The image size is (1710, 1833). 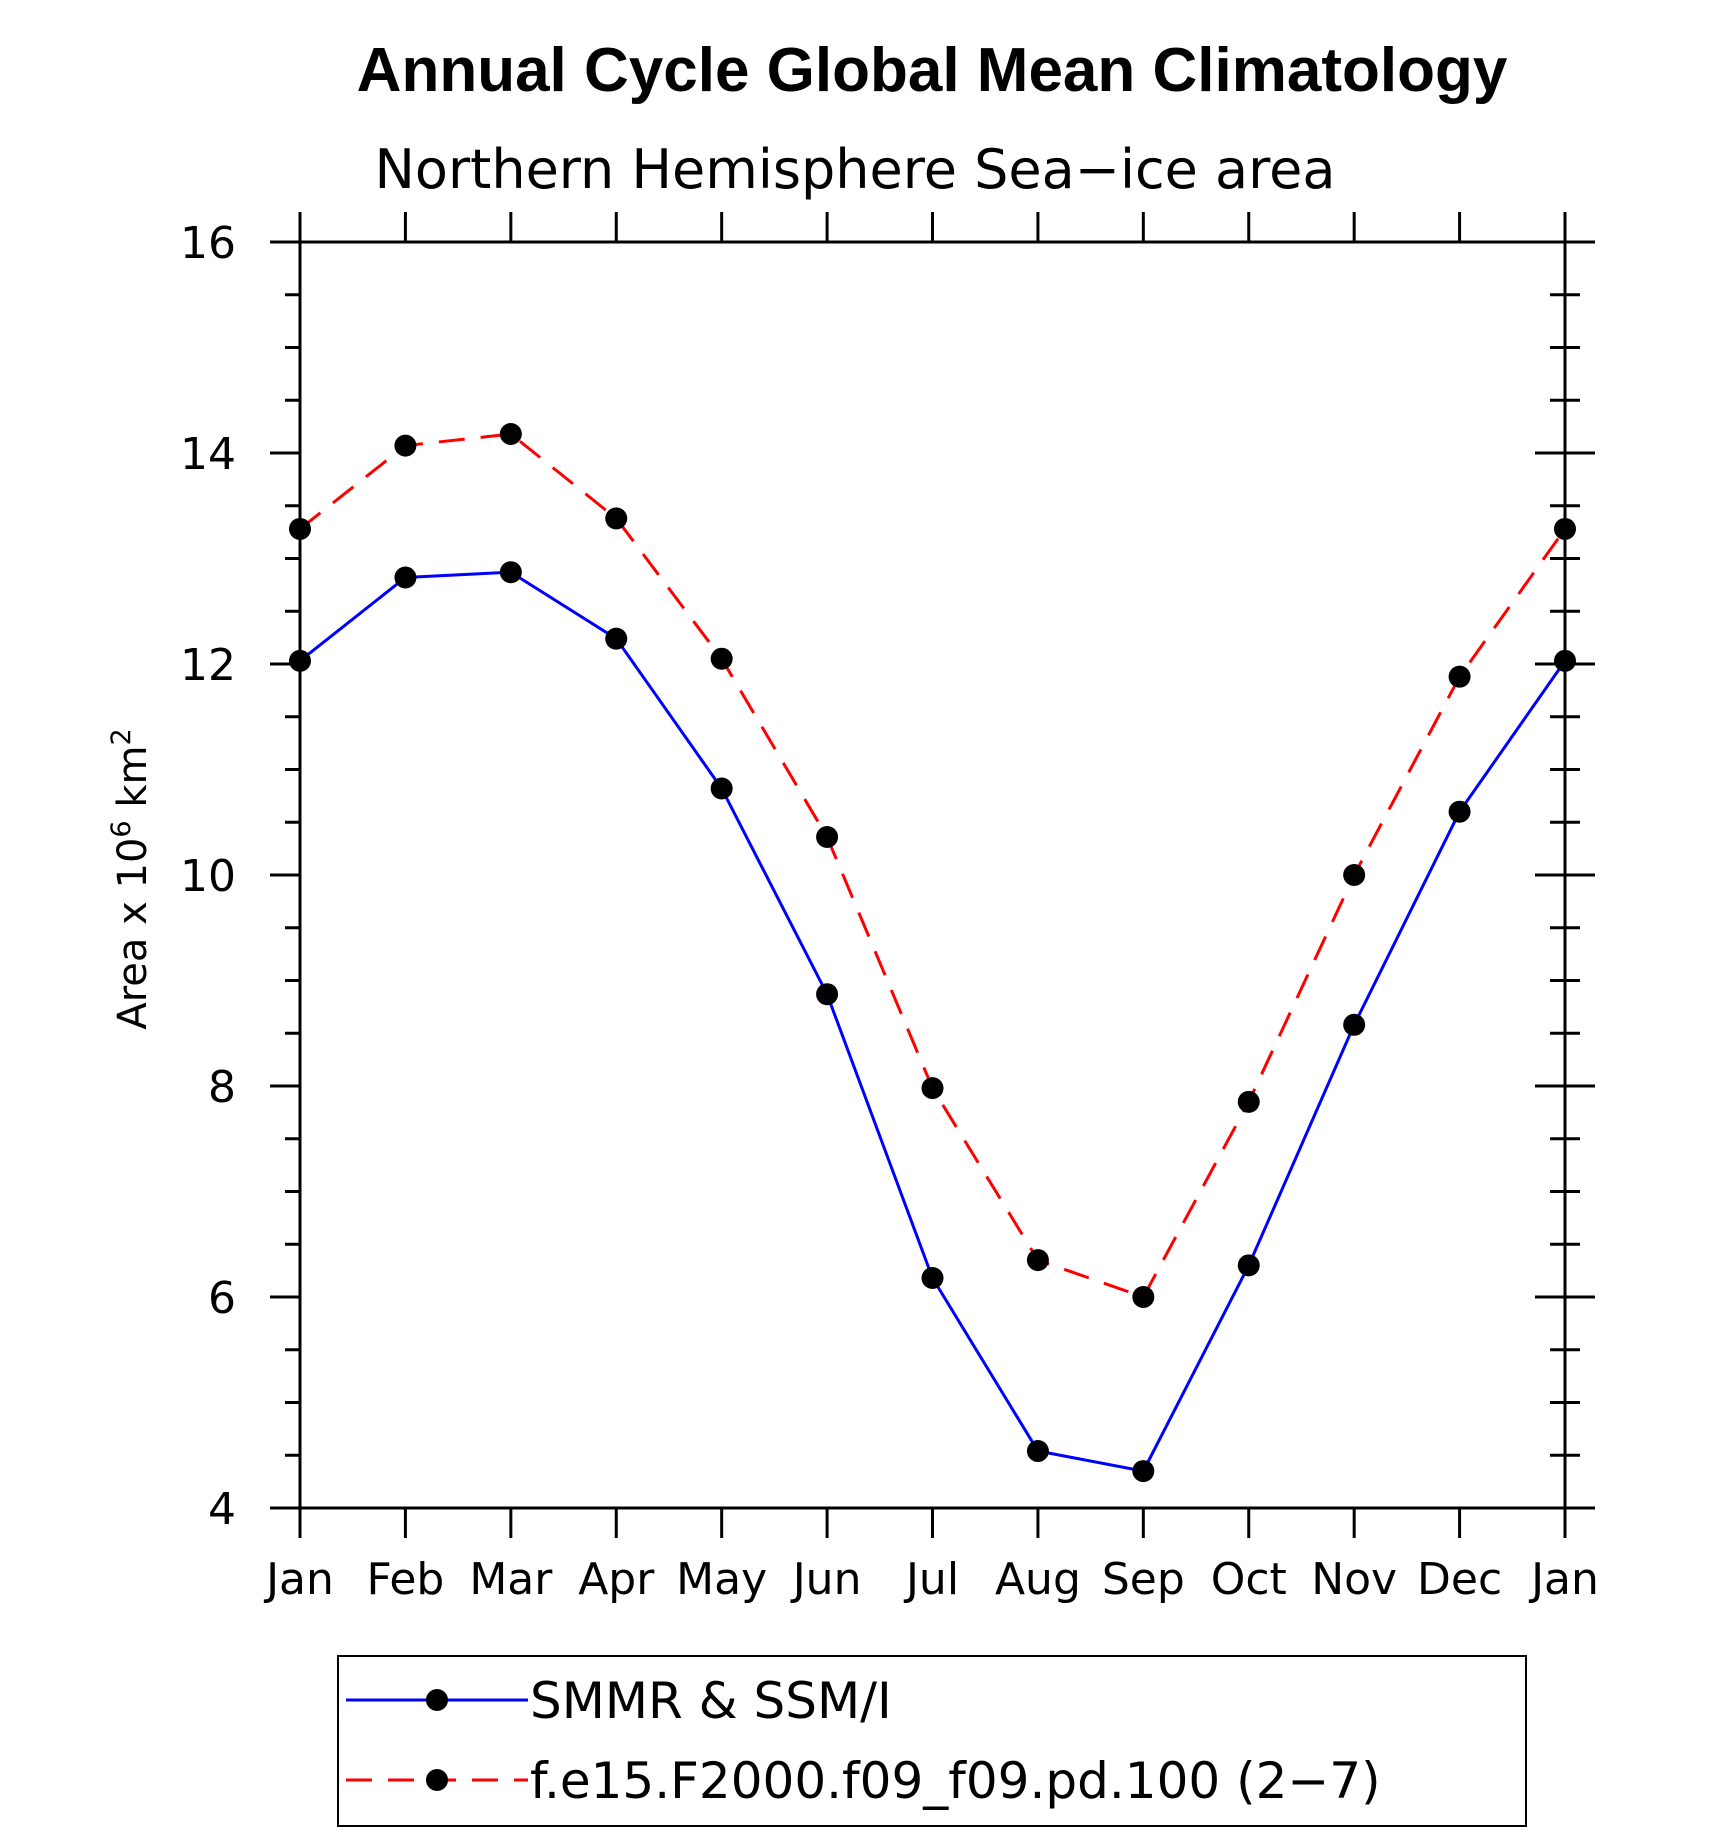 I want to click on y-tick-label: 16, so click(x=208, y=243).